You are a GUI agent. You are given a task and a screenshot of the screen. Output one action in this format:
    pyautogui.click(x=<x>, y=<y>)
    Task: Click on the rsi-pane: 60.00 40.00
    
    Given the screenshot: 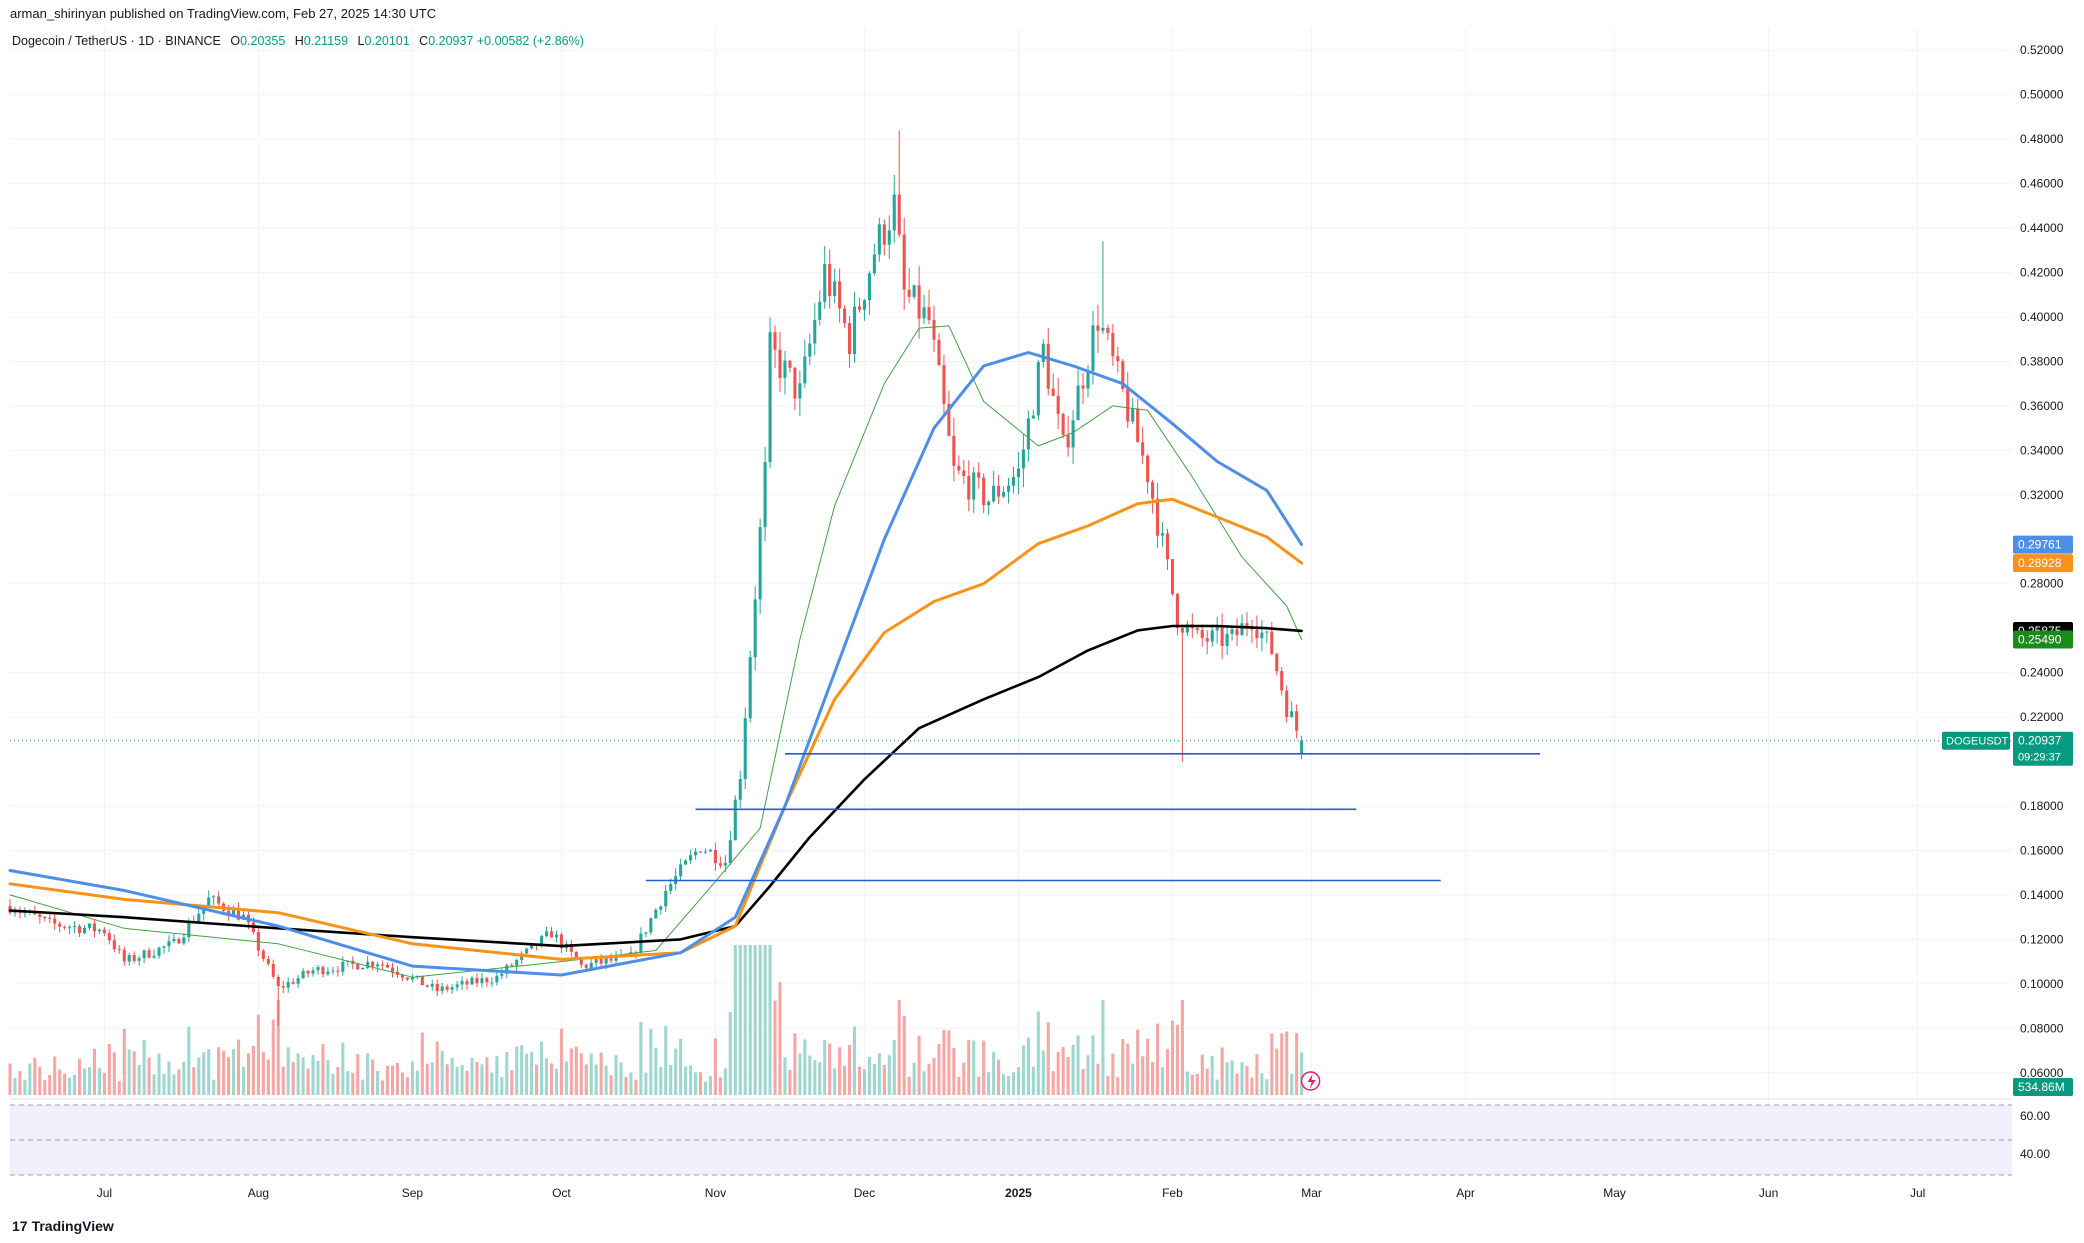 What is the action you would take?
    pyautogui.click(x=1030, y=1137)
    